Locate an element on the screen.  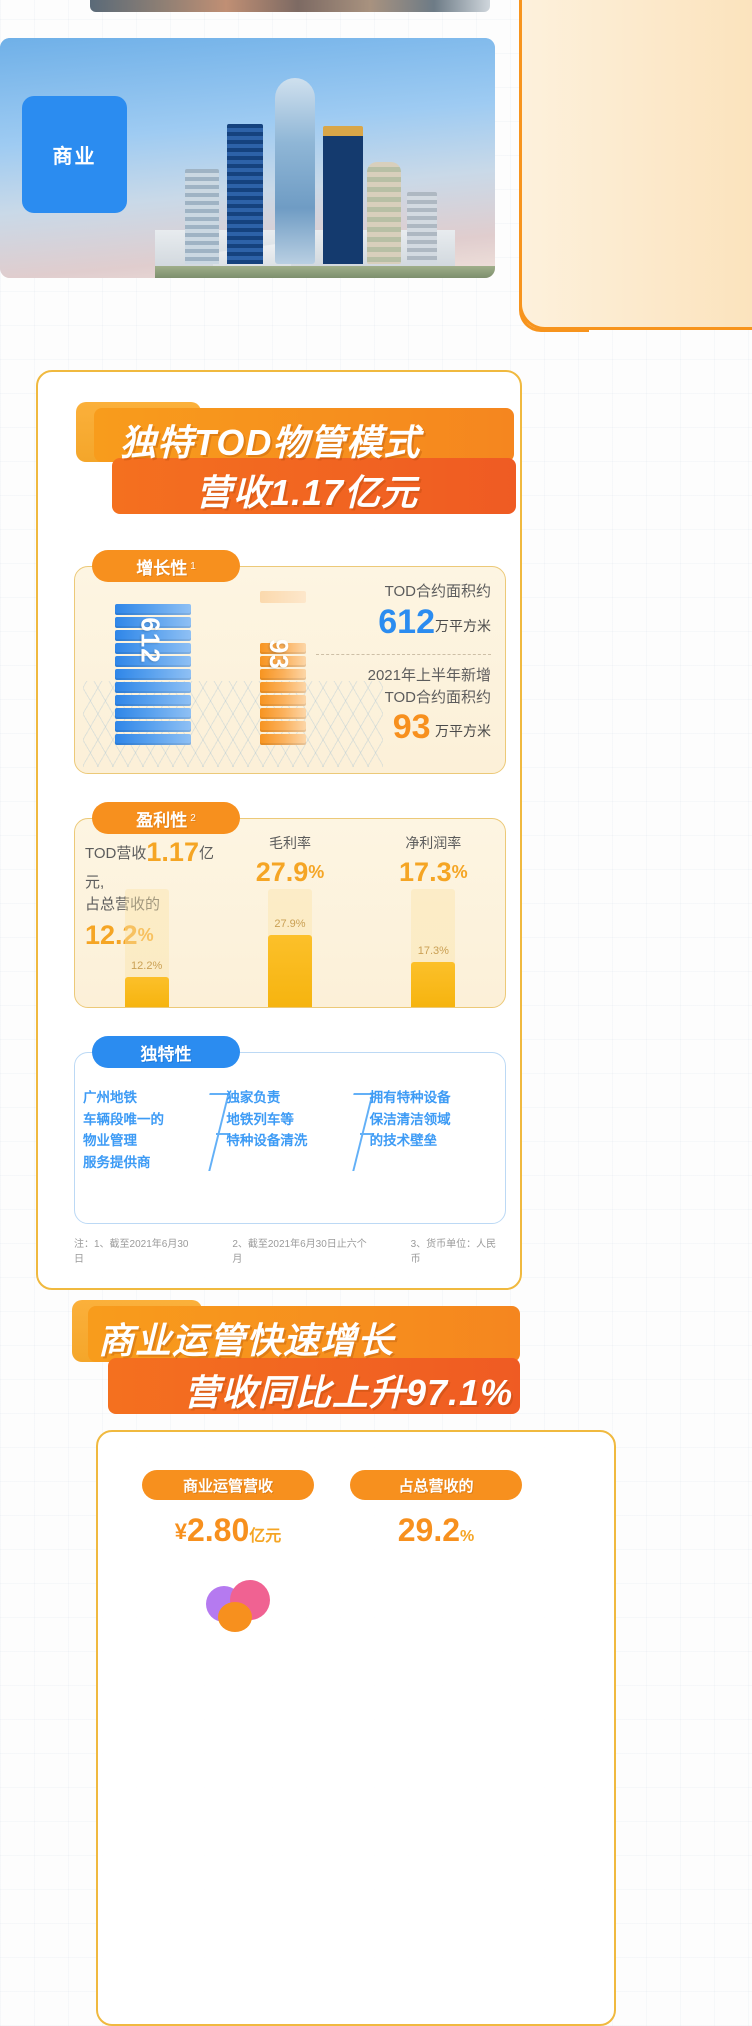
bottom-stat-share-caption: 占总营收的 is located at coordinates (436, 1485).